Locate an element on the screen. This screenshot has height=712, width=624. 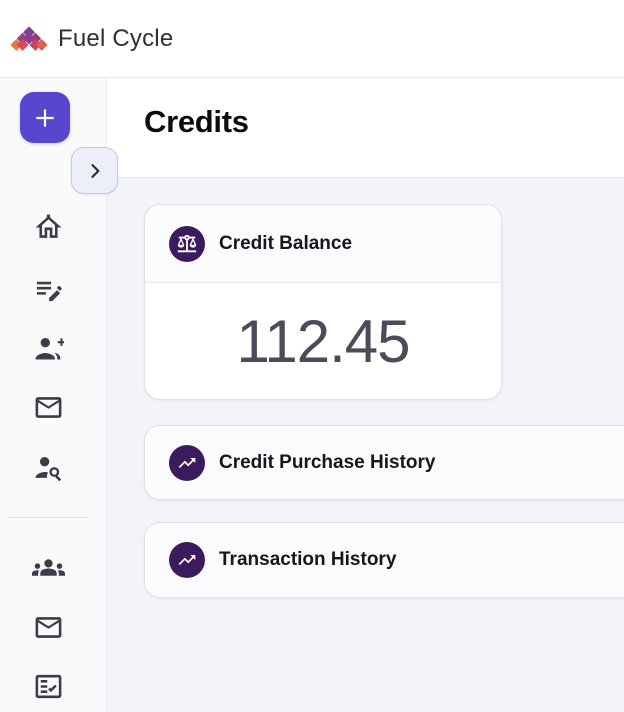
sidebar-item-surveys is located at coordinates (48, 289).